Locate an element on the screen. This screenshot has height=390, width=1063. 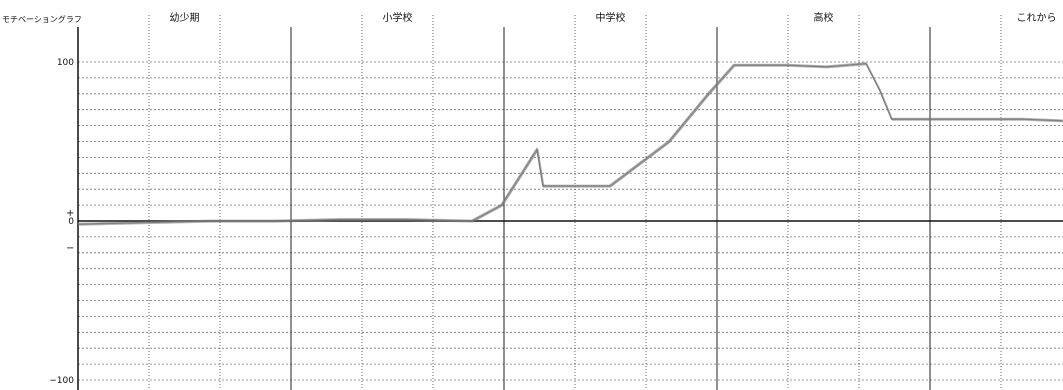
minus-marker: − is located at coordinates (70, 248).